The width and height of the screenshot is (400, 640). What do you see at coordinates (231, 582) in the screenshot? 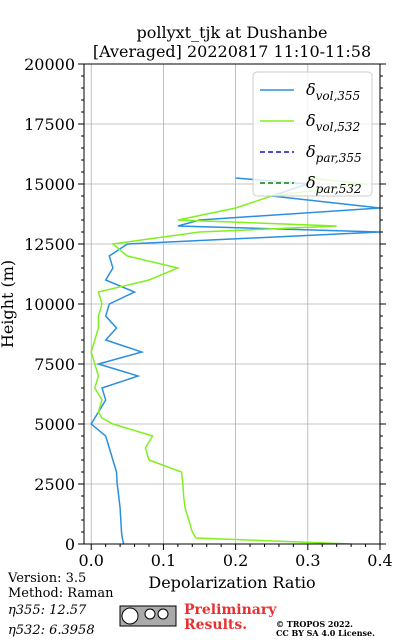
I see `x-axis-label: Depolarization Ratio` at bounding box center [231, 582].